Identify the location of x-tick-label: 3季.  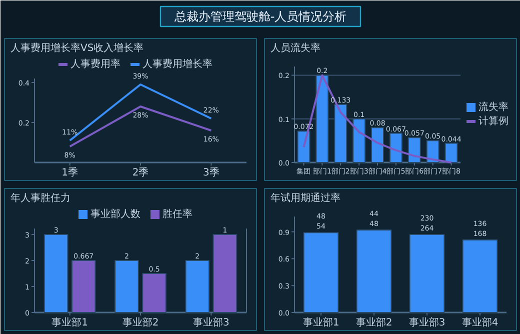
(211, 172).